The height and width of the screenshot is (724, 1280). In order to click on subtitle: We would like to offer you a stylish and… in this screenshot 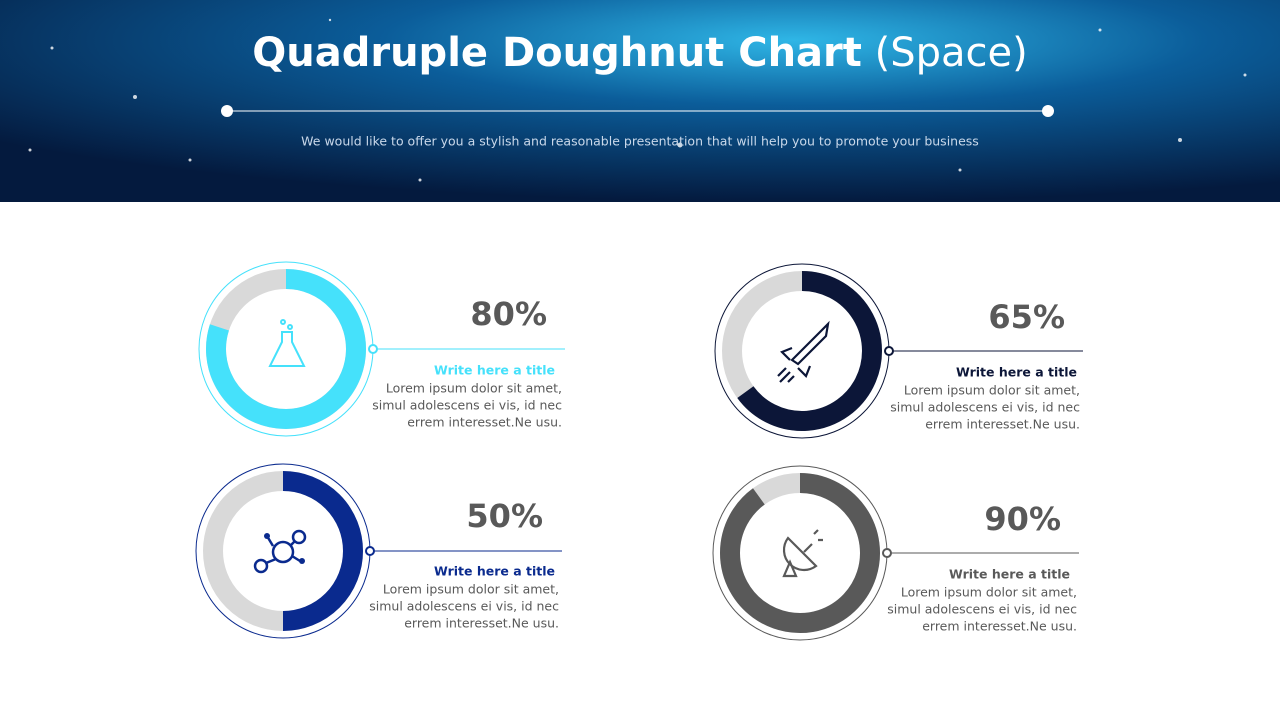, I will do `click(640, 141)`.